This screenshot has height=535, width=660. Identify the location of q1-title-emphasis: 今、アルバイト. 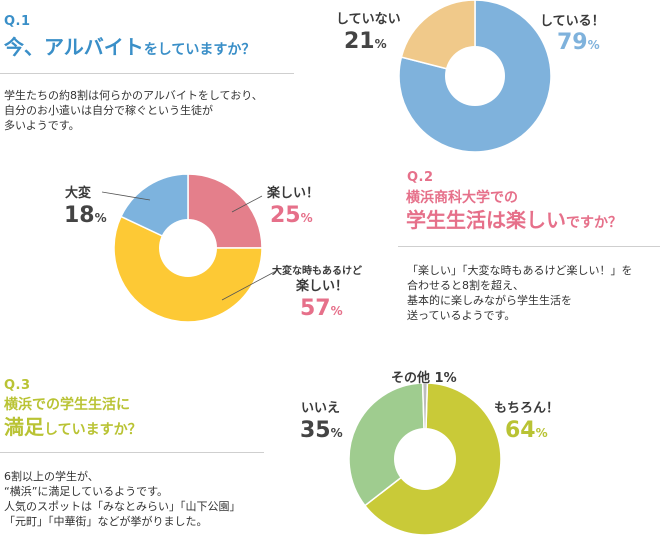
(74, 47).